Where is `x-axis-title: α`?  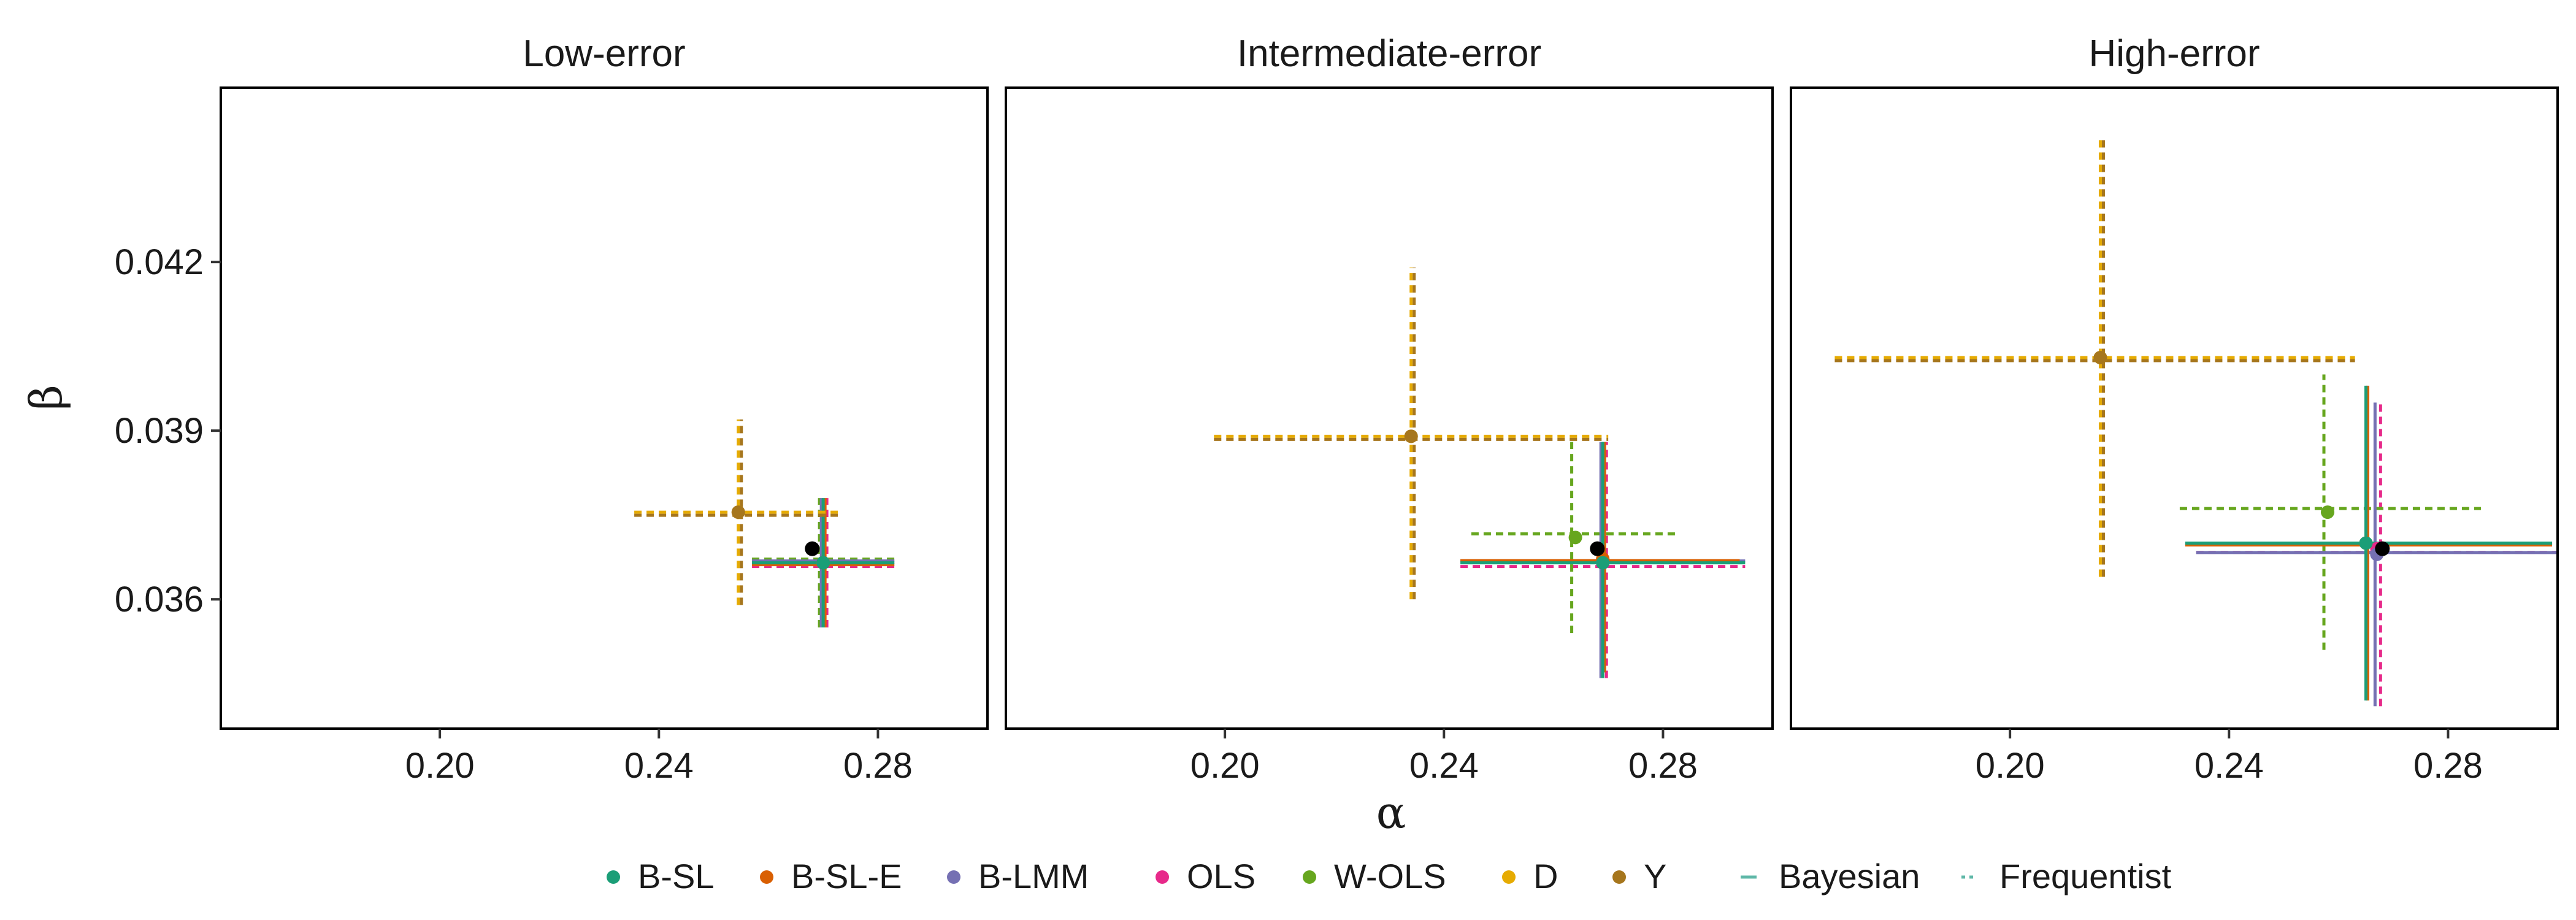
x-axis-title: α is located at coordinates (1391, 812).